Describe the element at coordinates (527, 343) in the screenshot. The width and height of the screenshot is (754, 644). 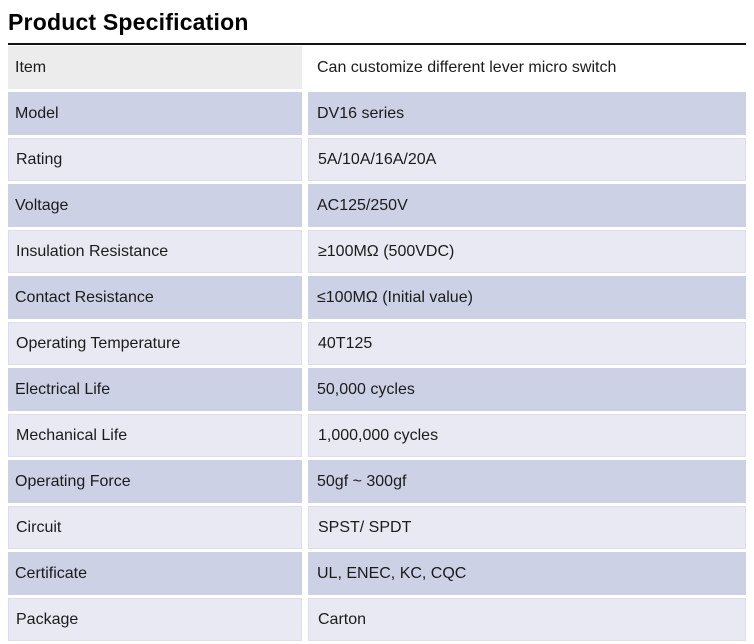
I see `spec-row-value: 40T125` at that location.